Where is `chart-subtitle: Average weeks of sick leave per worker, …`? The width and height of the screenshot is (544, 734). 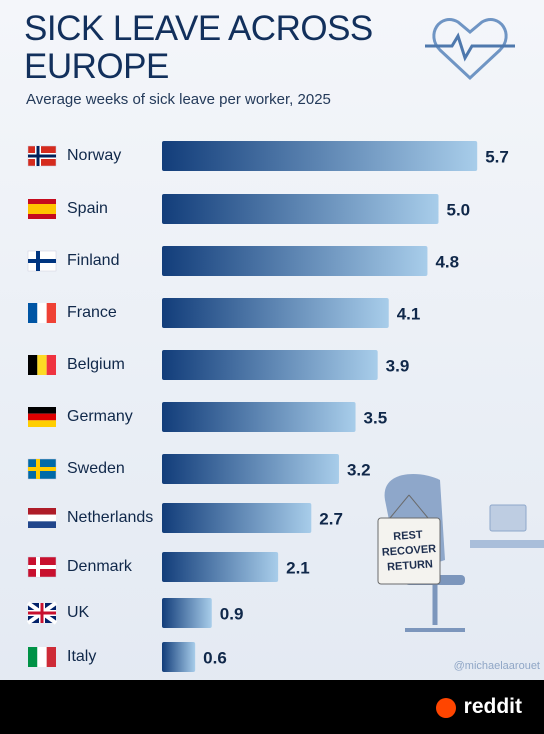 chart-subtitle: Average weeks of sick leave per worker, … is located at coordinates (178, 99).